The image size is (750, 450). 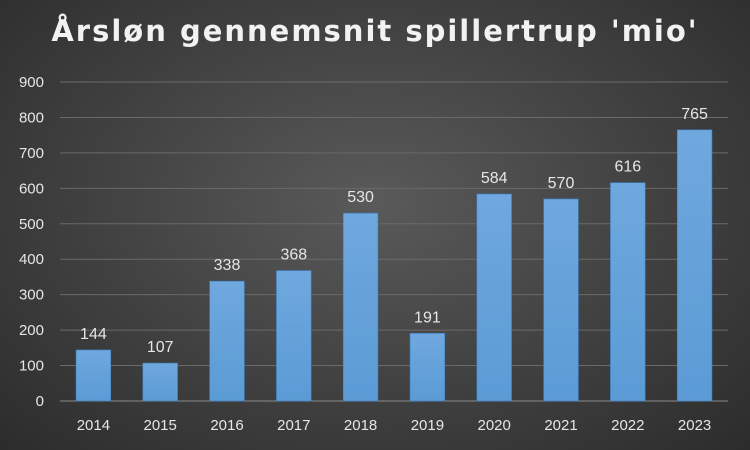 I want to click on y-tick-label: 400, so click(x=31, y=259).